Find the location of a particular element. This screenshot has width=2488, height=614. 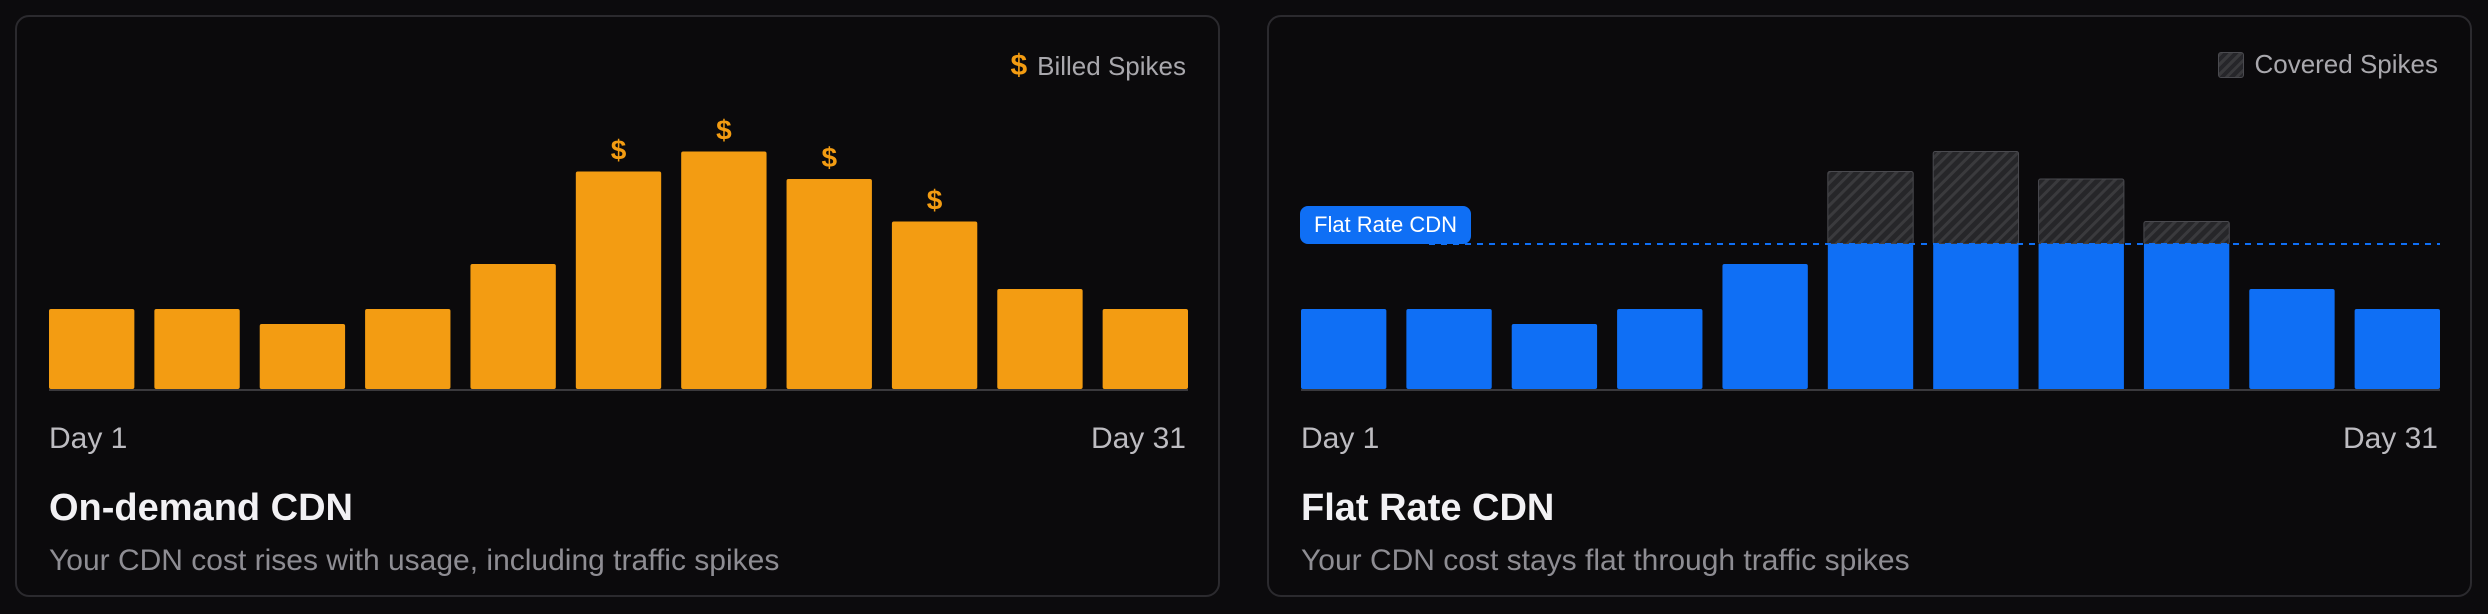

covered-spikes-legend: Covered Spikes is located at coordinates (2328, 64).